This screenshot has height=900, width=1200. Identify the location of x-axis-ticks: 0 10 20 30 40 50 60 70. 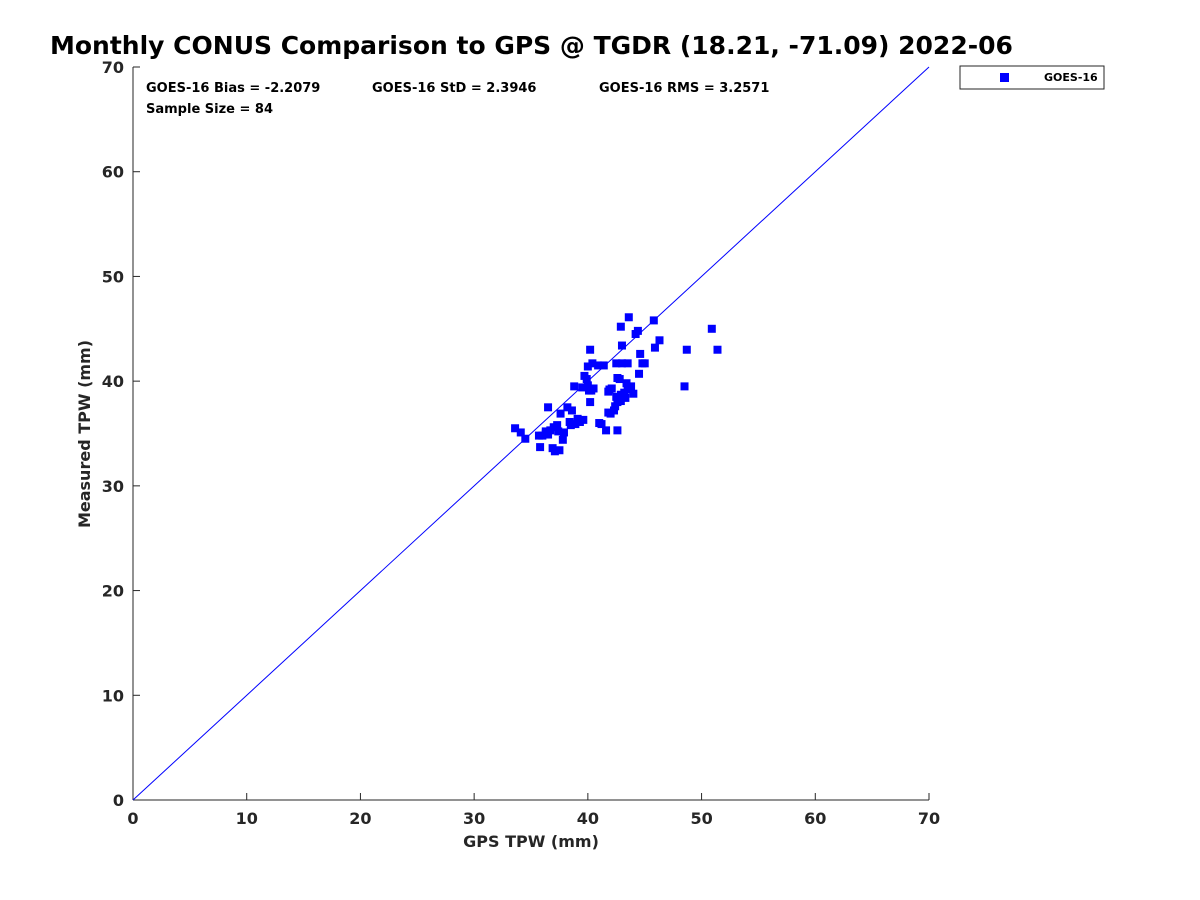
(533, 810).